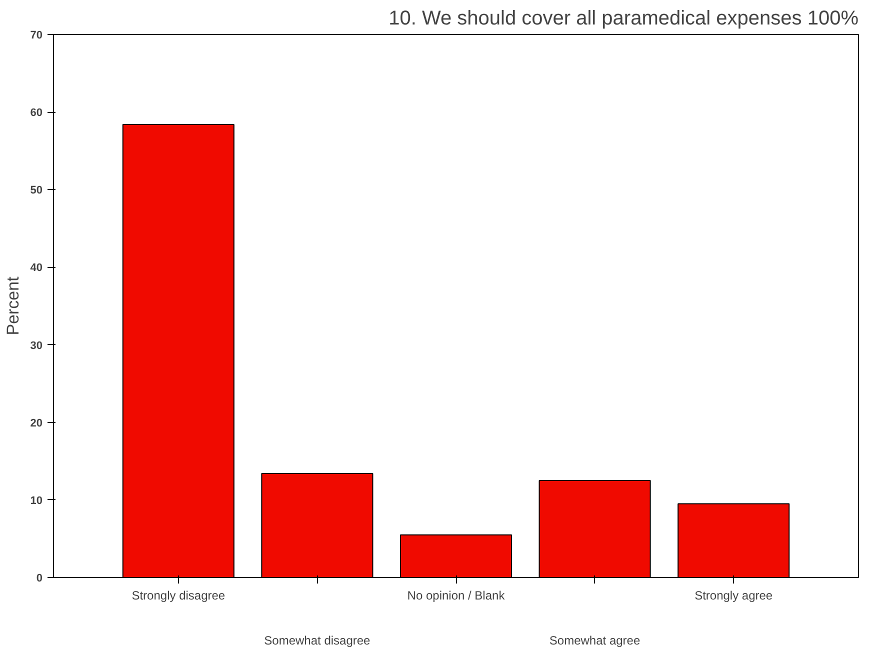 The width and height of the screenshot is (878, 656). Describe the element at coordinates (36, 268) in the screenshot. I see `y-tick-label: 40` at that location.